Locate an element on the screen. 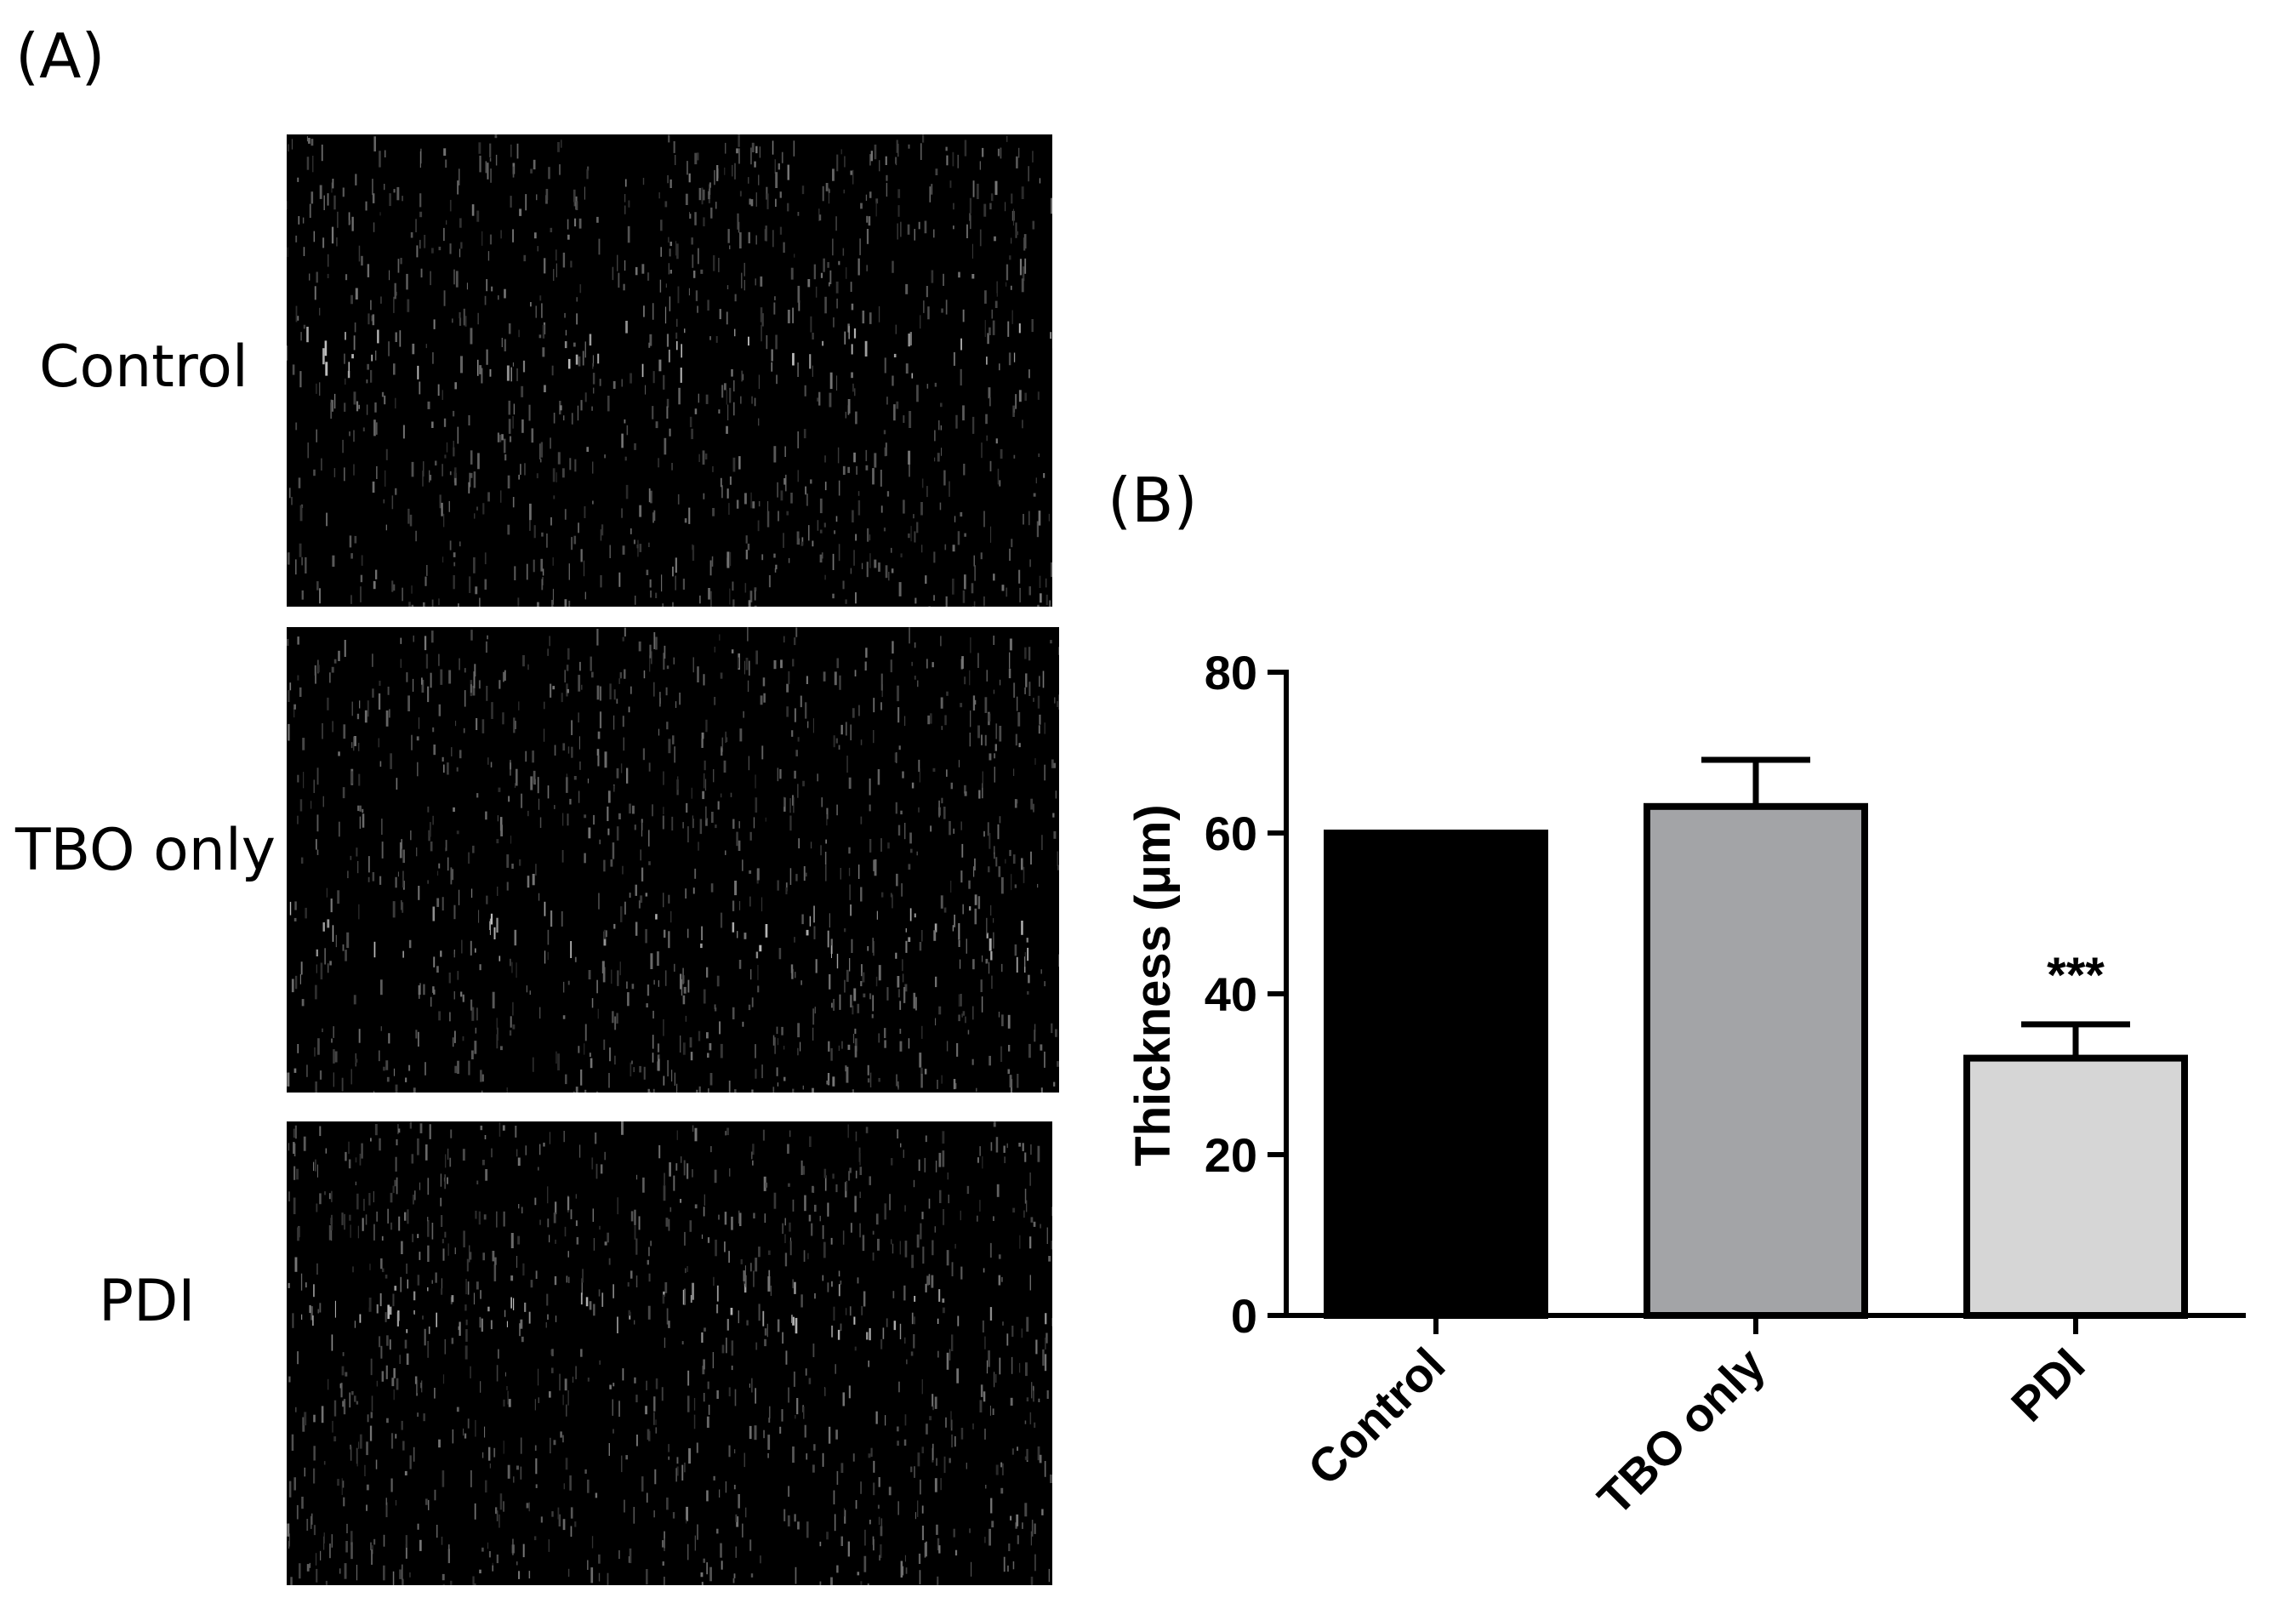 This screenshot has height=1609, width=2296. micrograph-tbo-only-texture is located at coordinates (673, 860).